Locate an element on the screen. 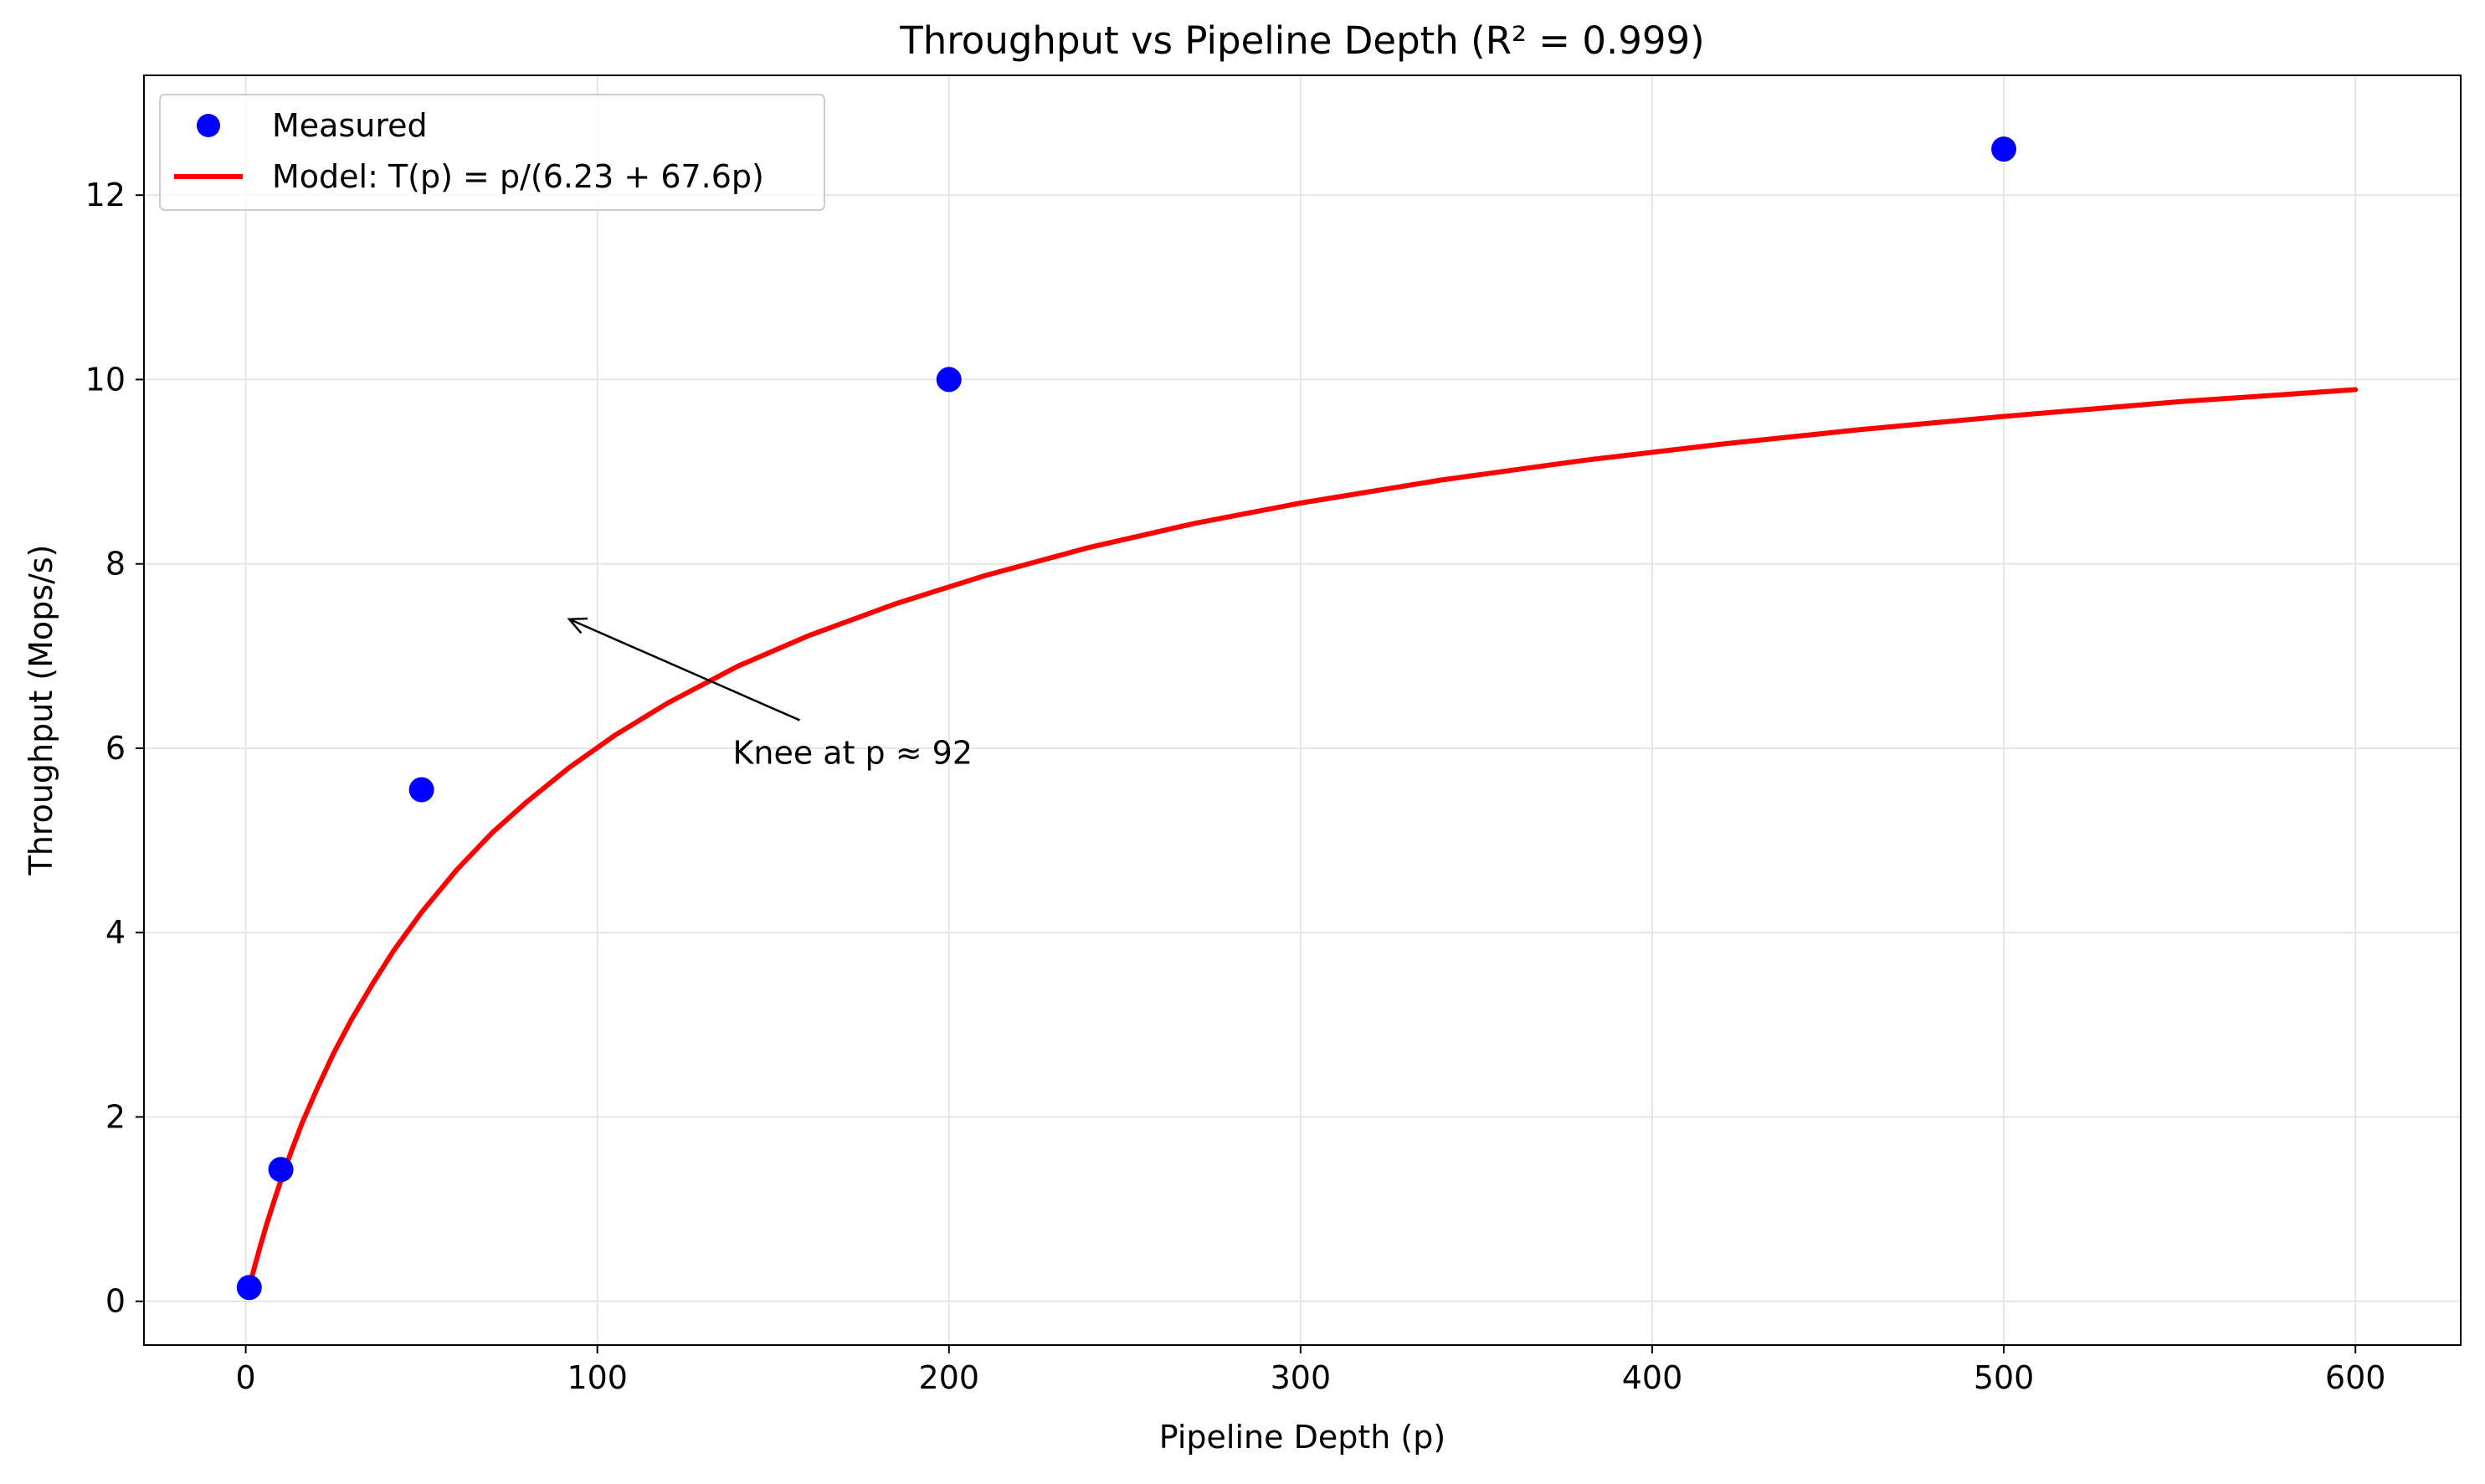 This screenshot has width=2485, height=1484. y-axis-ticks: 0 2 4 6 8 10 12 is located at coordinates (114, 749).